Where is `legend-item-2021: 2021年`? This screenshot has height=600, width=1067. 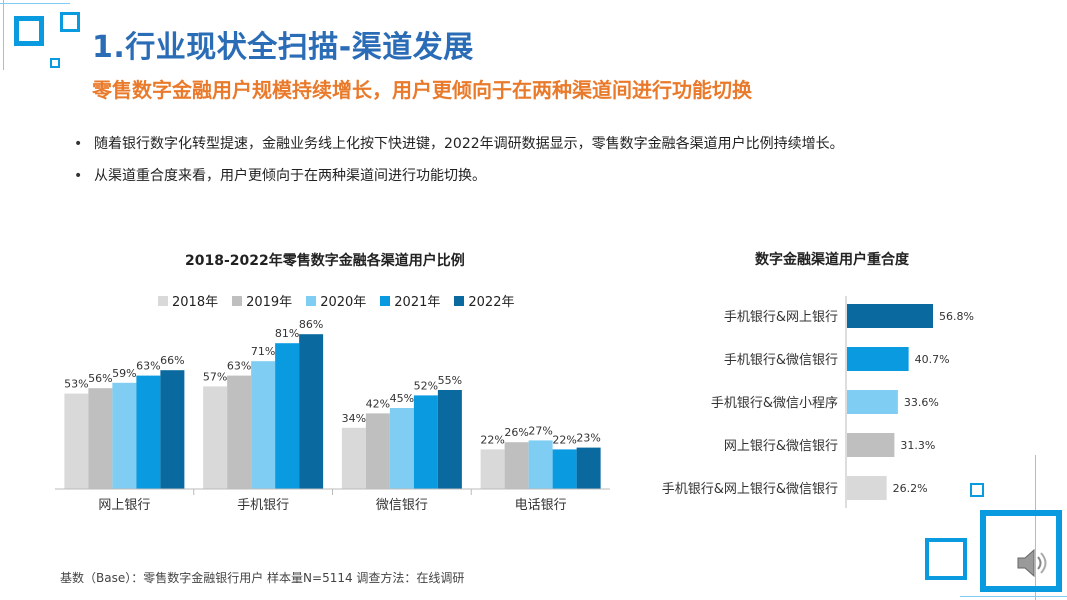 legend-item-2021: 2021年 is located at coordinates (410, 300).